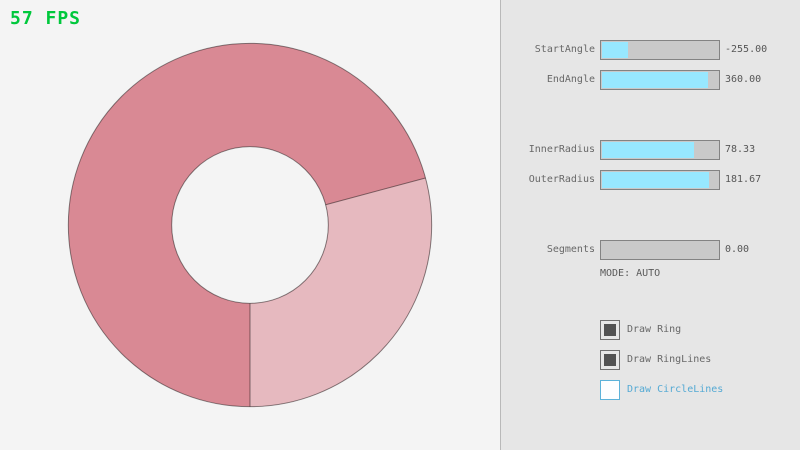  Describe the element at coordinates (46, 18) in the screenshot. I see `fps-counter: 57 FPS` at that location.